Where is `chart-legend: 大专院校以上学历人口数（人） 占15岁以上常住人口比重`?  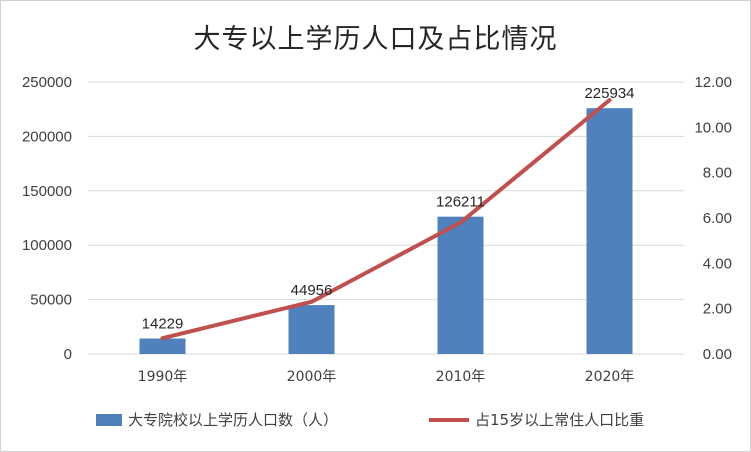
chart-legend: 大专院校以上学历人口数（人） 占15岁以上常住人口比重 is located at coordinates (375, 421).